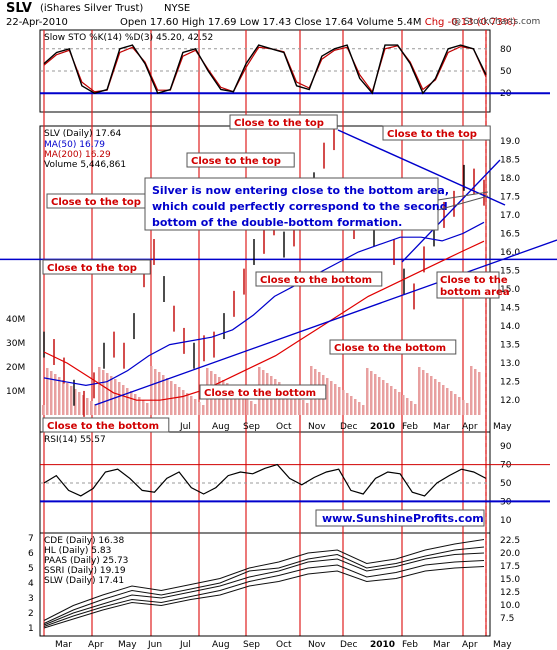 The width and height of the screenshot is (557, 650). Describe the element at coordinates (324, 22) in the screenshot. I see `quote-close: Close 17.64` at that location.